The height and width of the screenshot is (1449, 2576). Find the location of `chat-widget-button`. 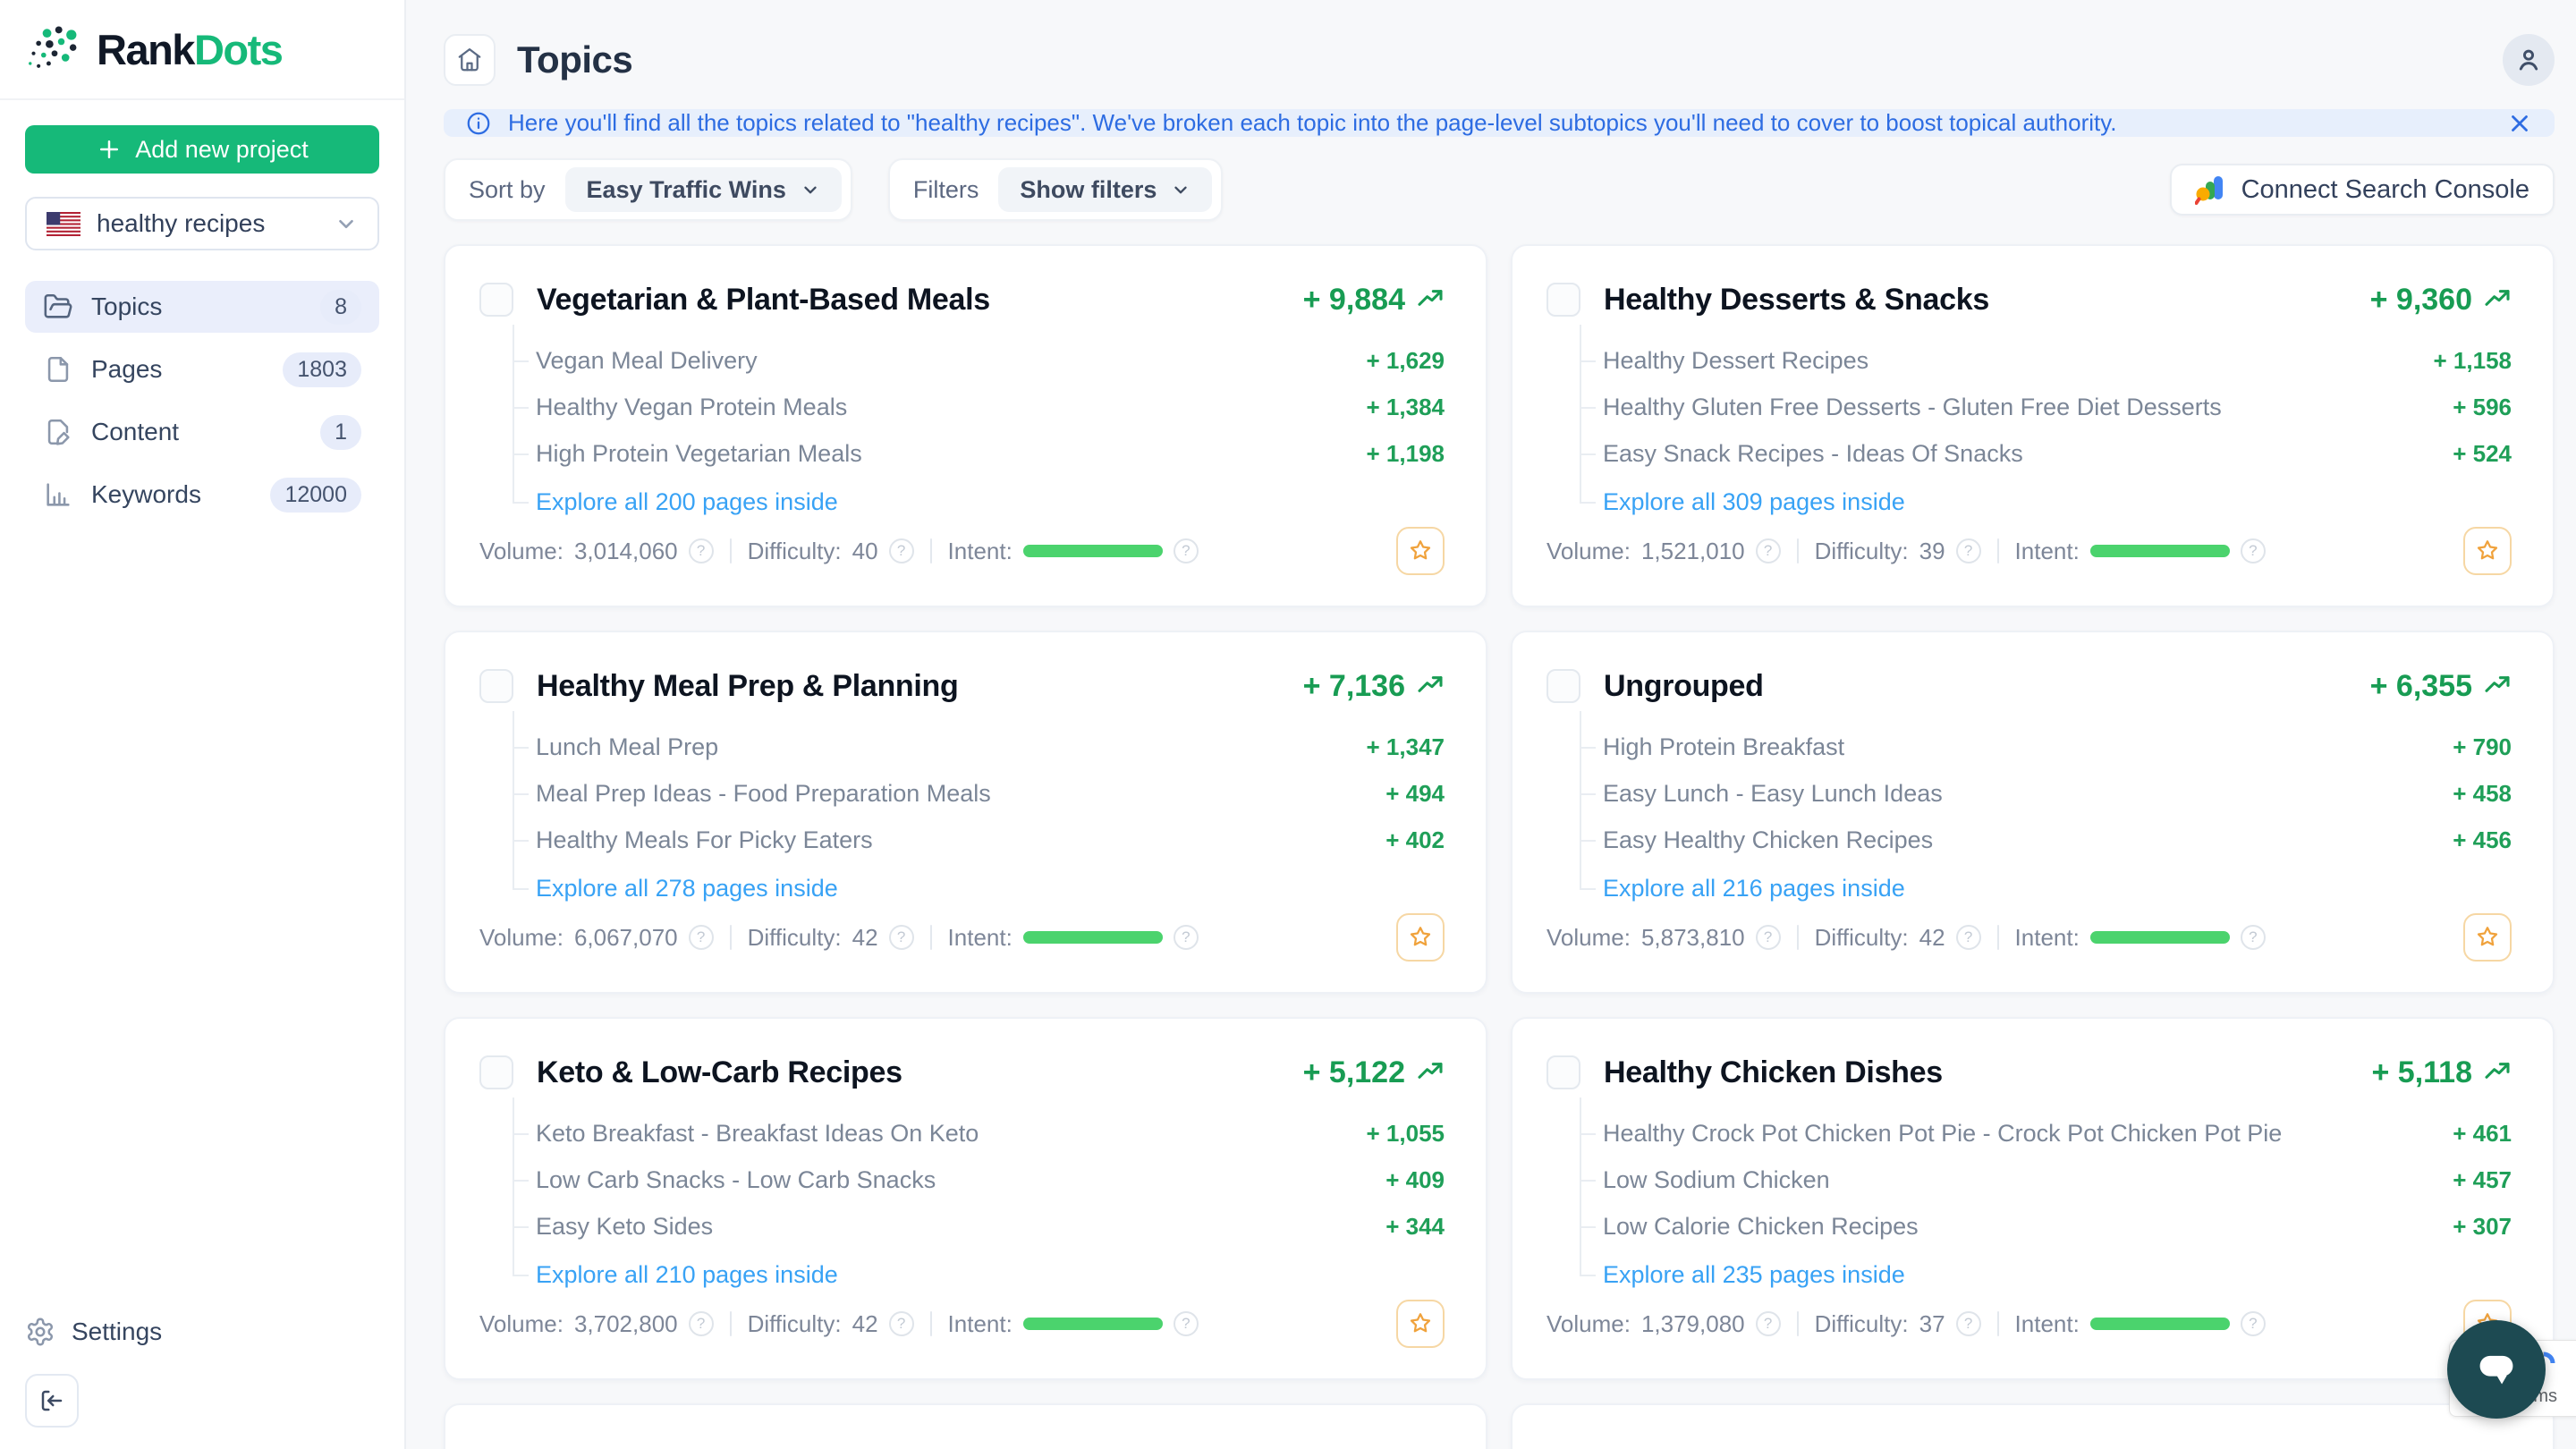

chat-widget-button is located at coordinates (2496, 1369).